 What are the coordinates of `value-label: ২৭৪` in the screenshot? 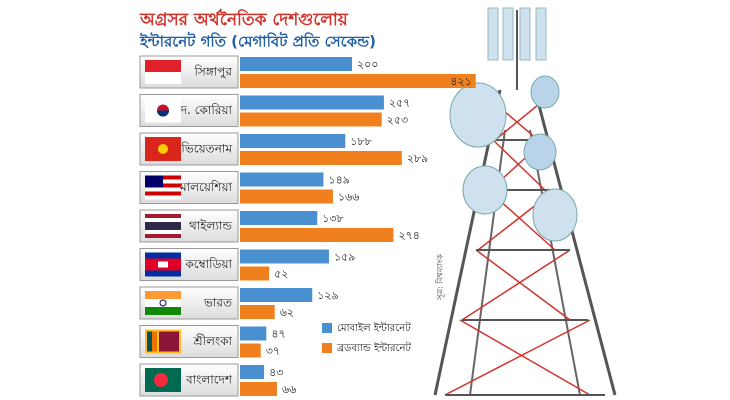 It's located at (408, 235).